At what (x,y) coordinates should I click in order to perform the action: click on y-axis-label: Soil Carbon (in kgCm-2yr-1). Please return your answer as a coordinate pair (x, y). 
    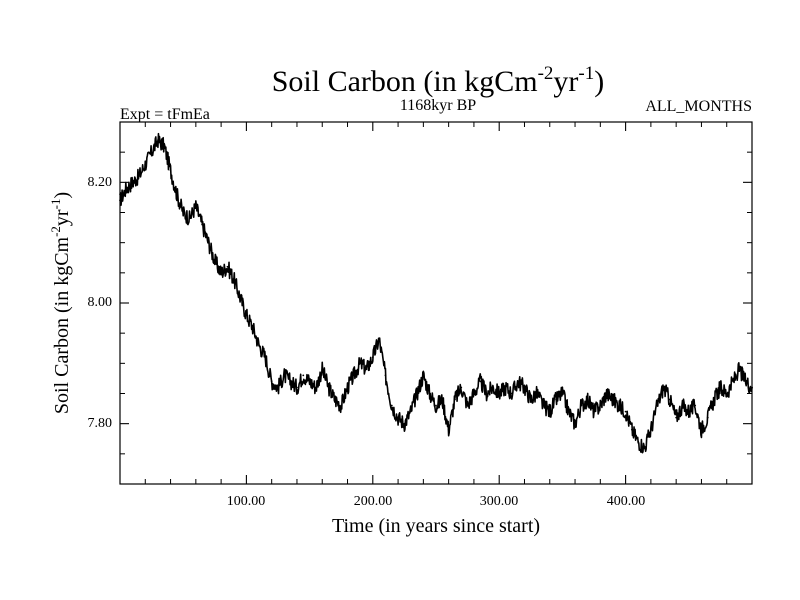
    Looking at the image, I should click on (60, 303).